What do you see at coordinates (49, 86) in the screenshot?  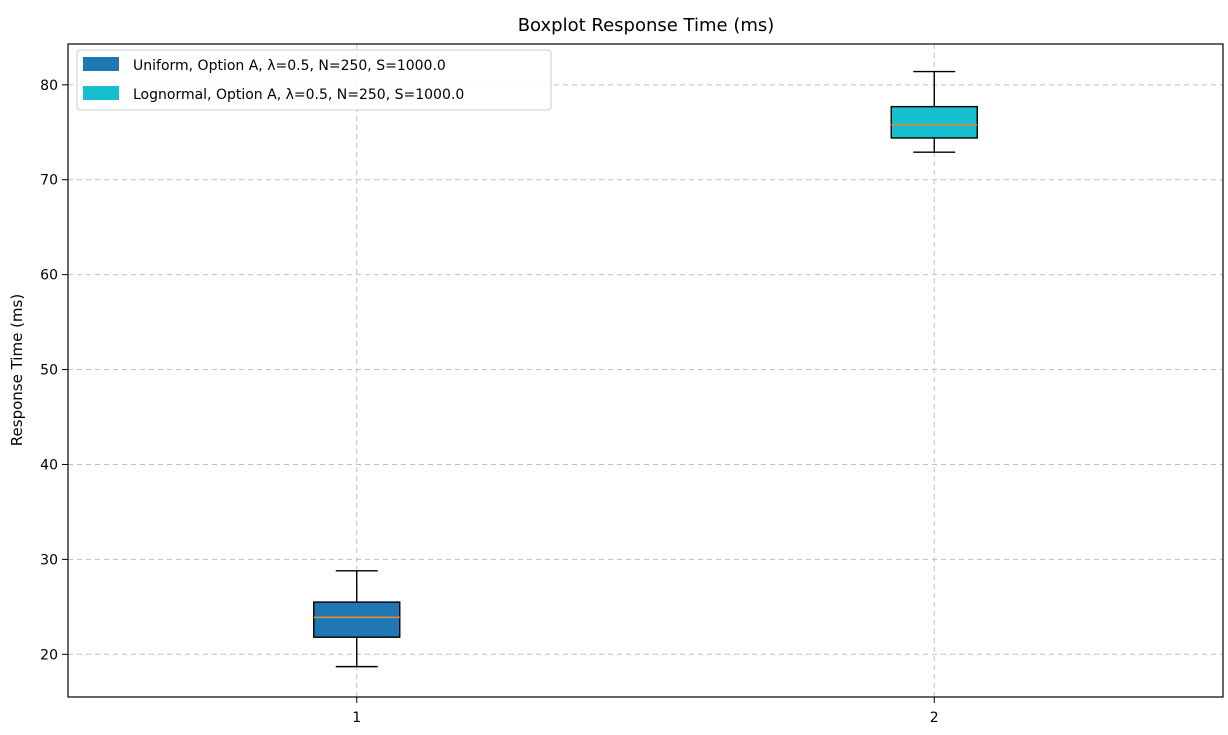 I see `y-tick-label: 80` at bounding box center [49, 86].